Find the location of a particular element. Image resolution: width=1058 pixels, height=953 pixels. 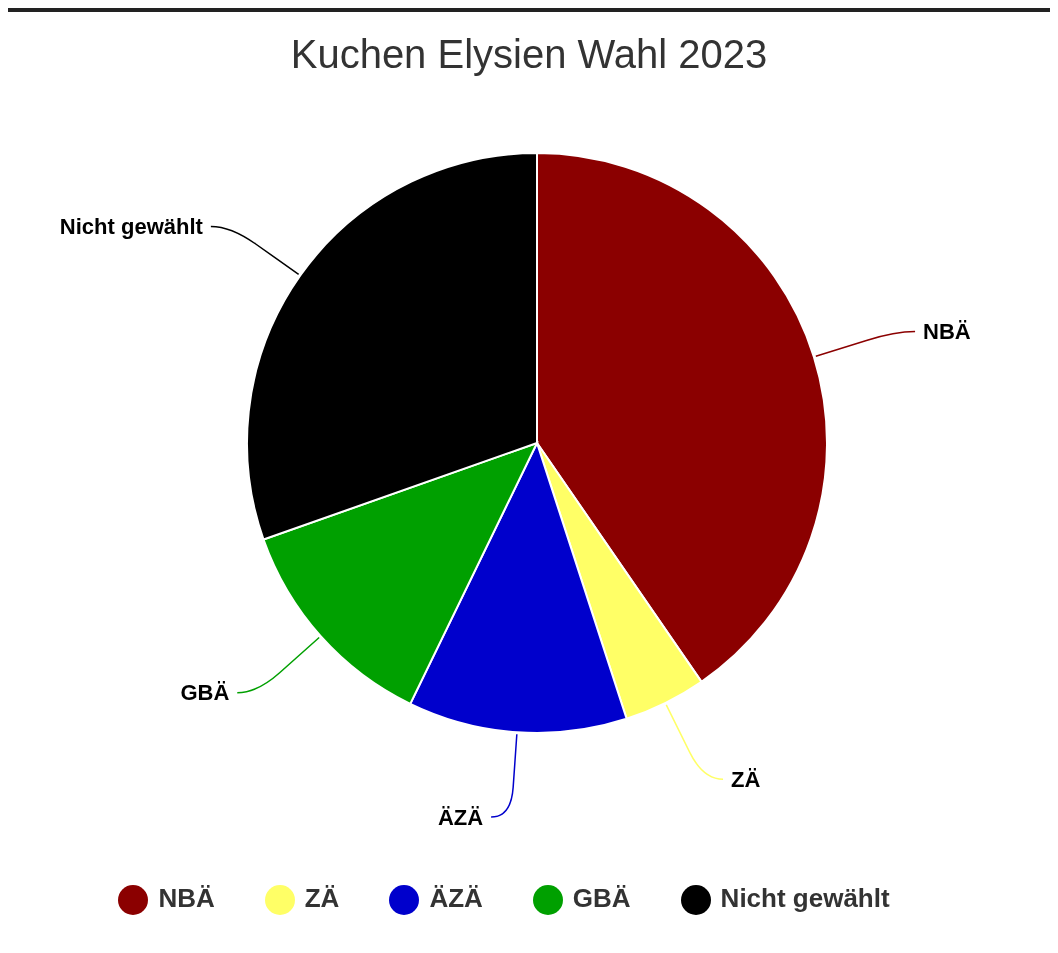

legend-label: Nicht gewählt is located at coordinates (805, 897).